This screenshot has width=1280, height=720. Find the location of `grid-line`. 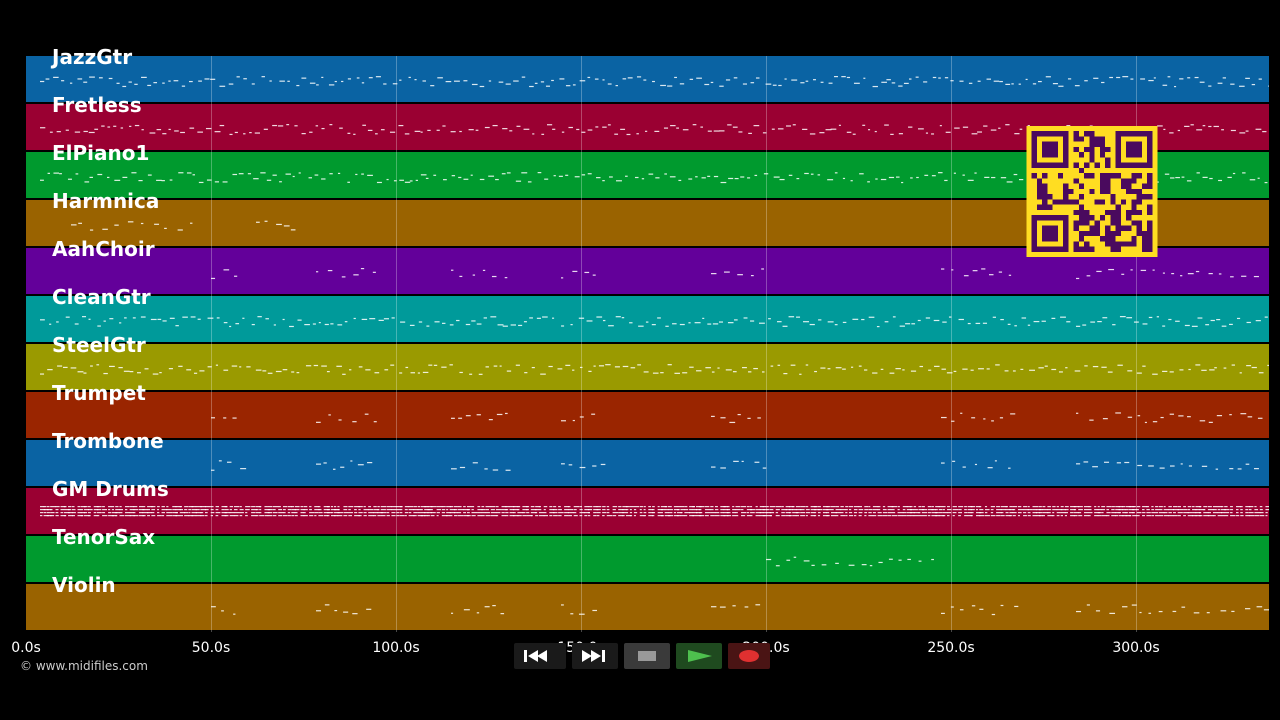

grid-line is located at coordinates (581, 344).